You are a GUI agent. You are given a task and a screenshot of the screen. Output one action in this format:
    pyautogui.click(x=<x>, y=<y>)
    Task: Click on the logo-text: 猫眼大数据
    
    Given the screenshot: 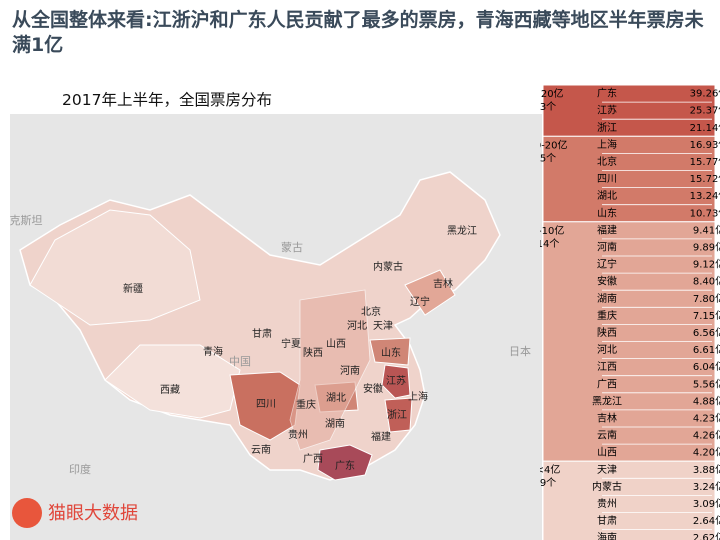 What is the action you would take?
    pyautogui.click(x=93, y=513)
    